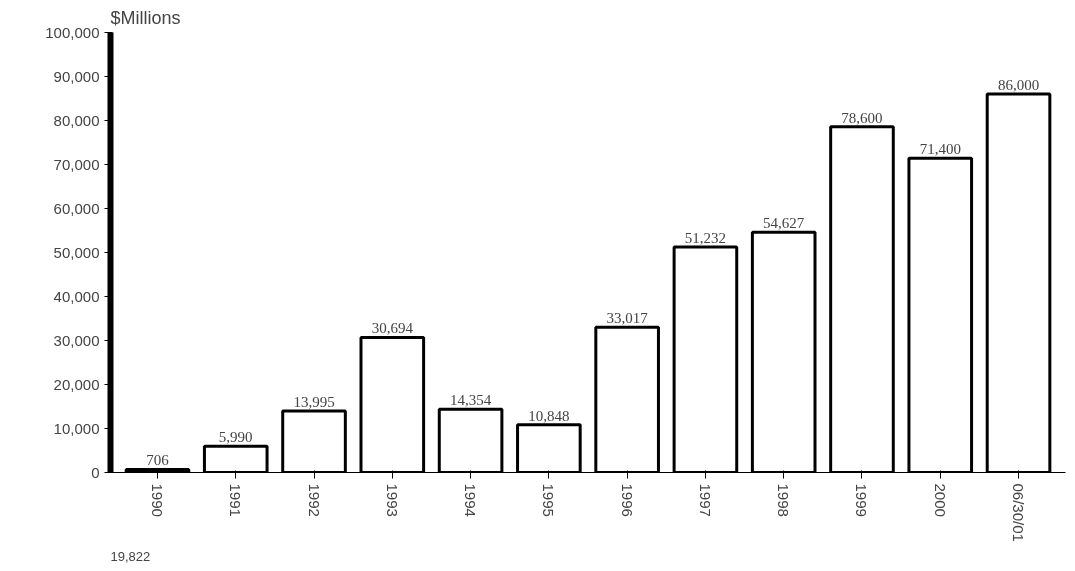  What do you see at coordinates (76, 428) in the screenshot?
I see `y-tick-label: 10,000` at bounding box center [76, 428].